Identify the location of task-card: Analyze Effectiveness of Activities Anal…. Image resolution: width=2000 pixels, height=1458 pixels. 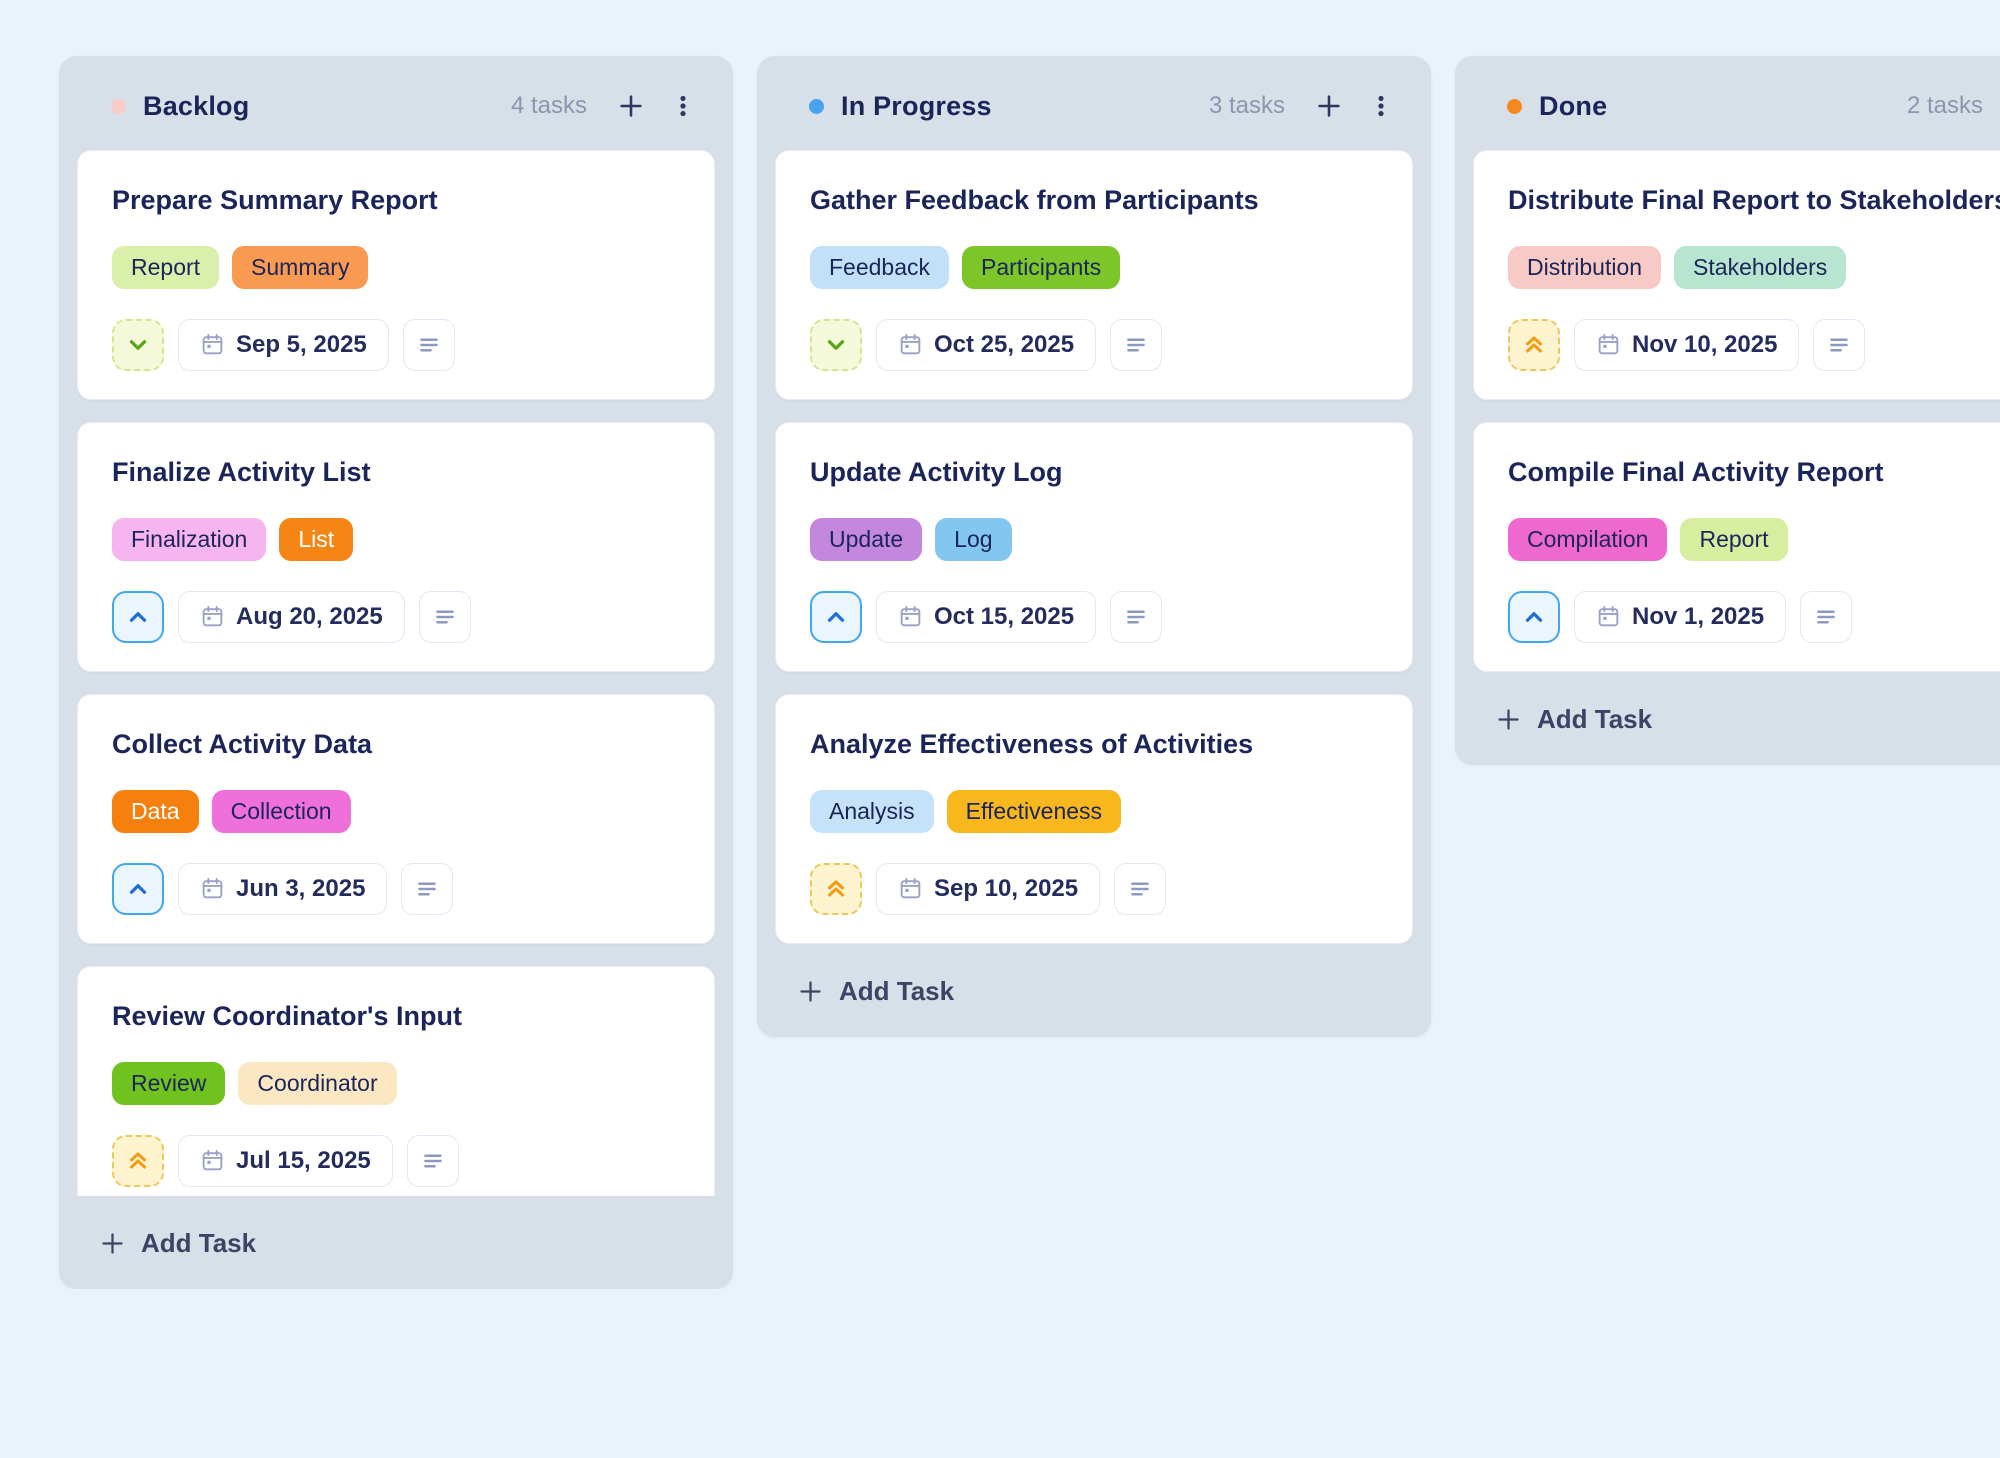
(1094, 819).